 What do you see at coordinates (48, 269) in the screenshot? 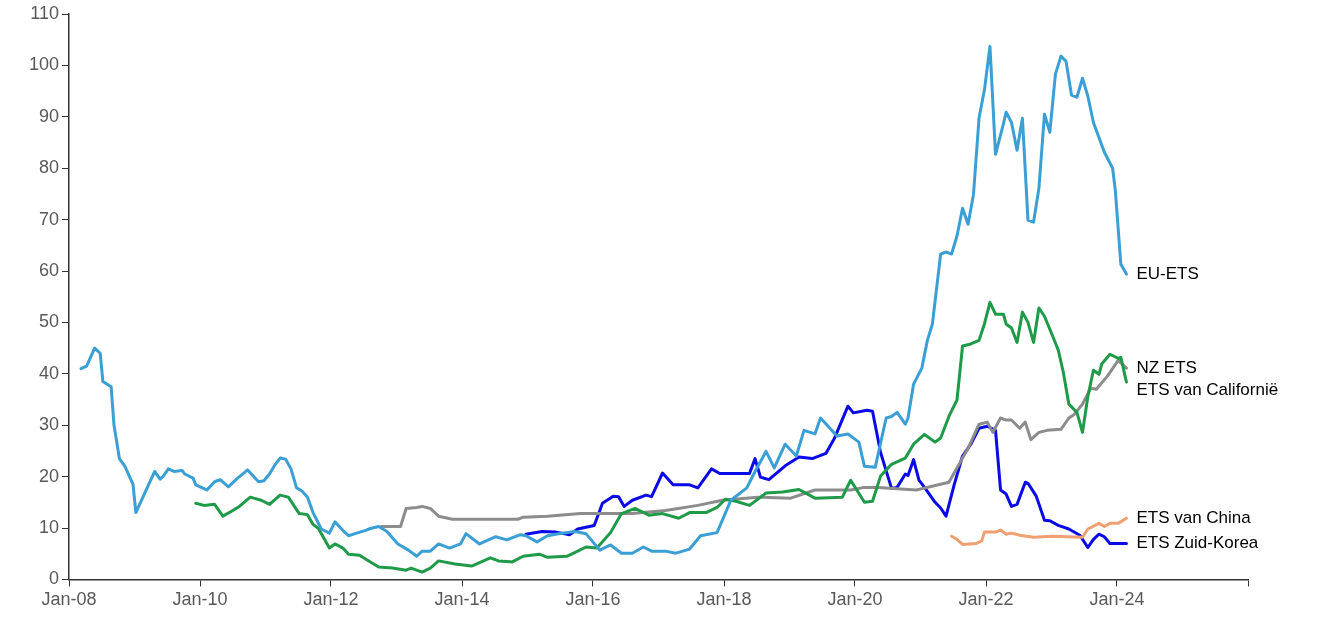
I see `y-tick-label: 60` at bounding box center [48, 269].